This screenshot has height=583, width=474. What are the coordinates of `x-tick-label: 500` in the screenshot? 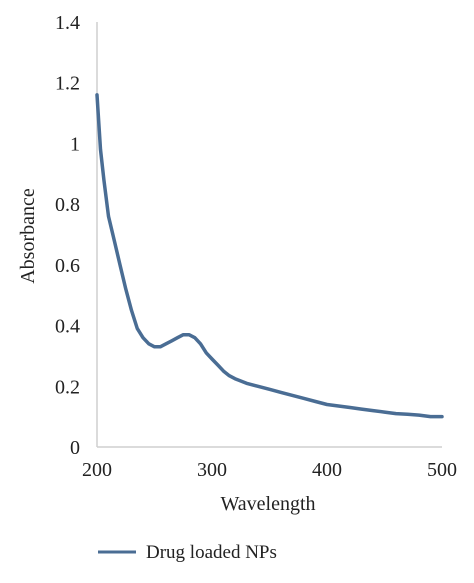 It's located at (442, 470).